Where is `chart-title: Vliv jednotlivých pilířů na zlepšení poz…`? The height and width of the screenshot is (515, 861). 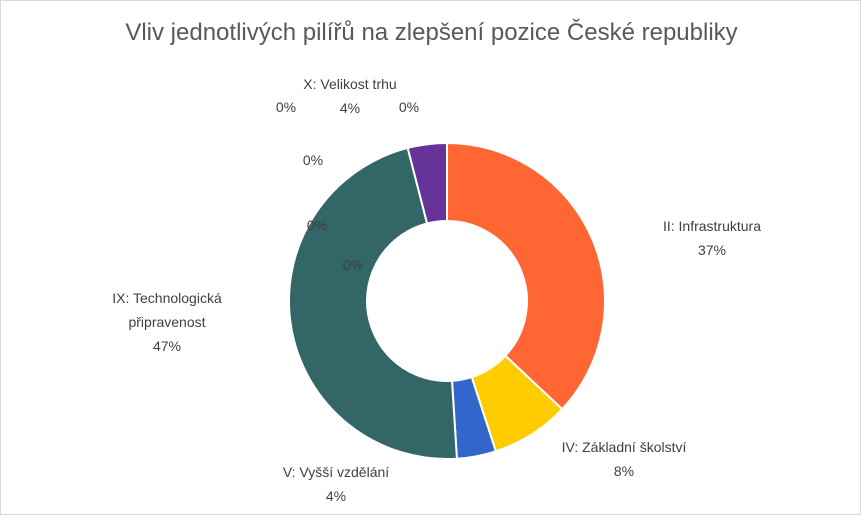 chart-title: Vliv jednotlivých pilířů na zlepšení poz… is located at coordinates (431, 32).